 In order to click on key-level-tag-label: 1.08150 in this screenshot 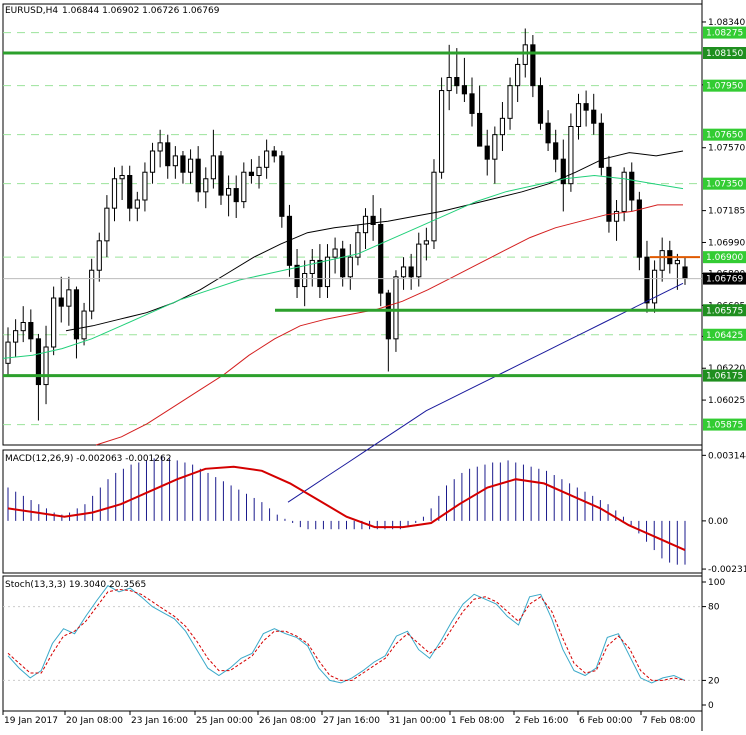, I will do `click(724, 54)`.